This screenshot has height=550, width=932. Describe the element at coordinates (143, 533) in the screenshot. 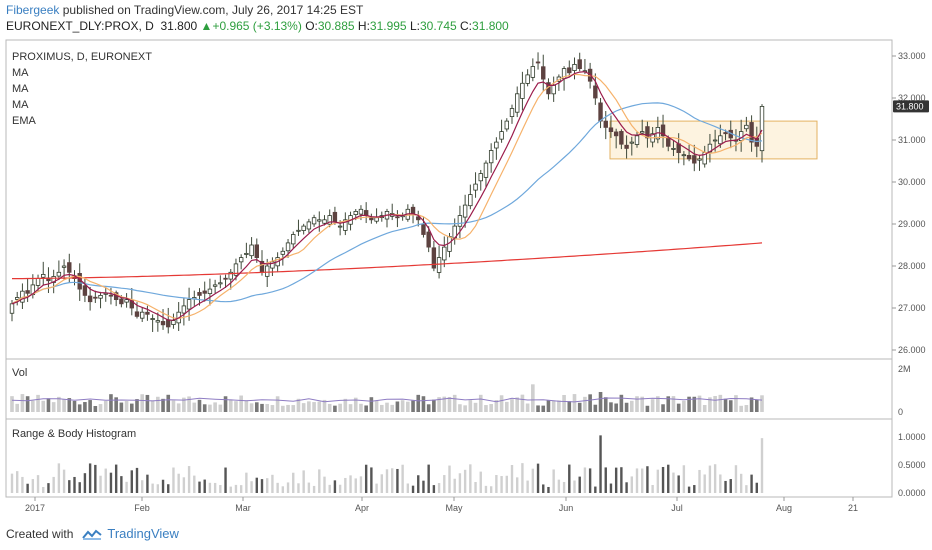

I see `tradingview-brand: TradingView` at that location.